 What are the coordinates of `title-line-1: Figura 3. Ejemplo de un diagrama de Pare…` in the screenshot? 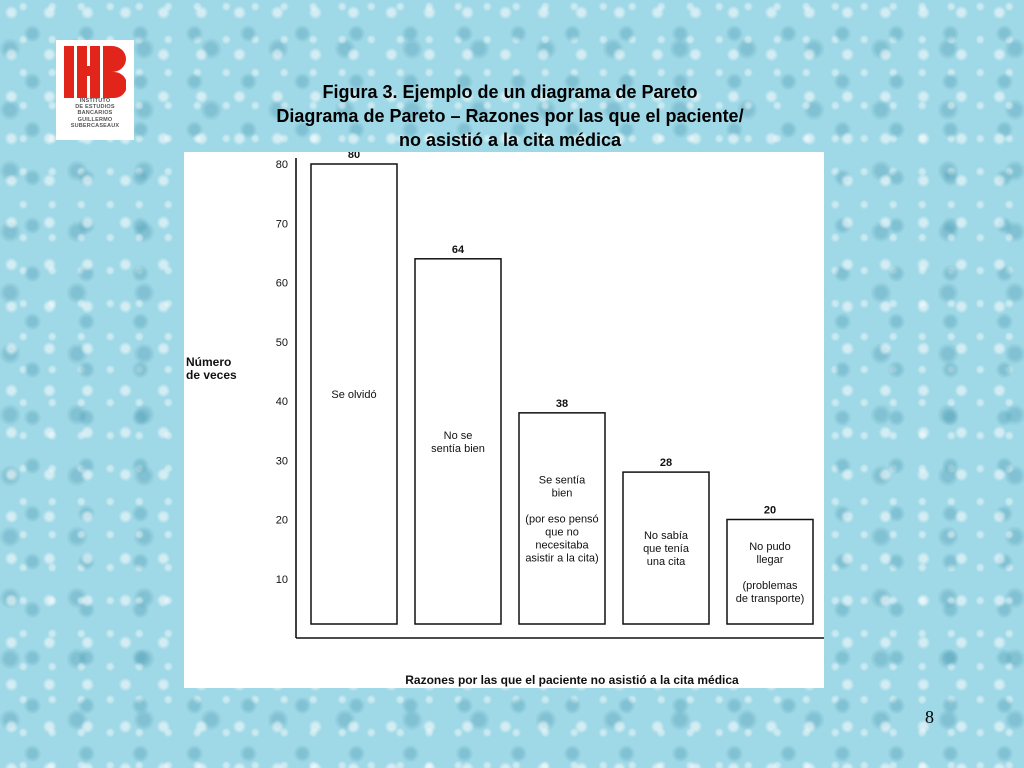 It's located at (510, 92).